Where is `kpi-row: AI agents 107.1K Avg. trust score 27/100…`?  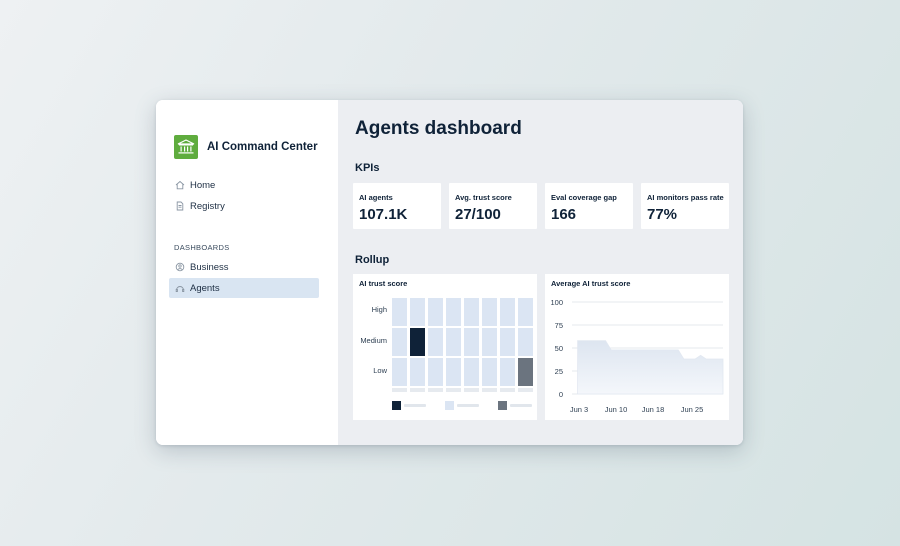
kpi-row: AI agents 107.1K Avg. trust score 27/100… is located at coordinates (541, 206).